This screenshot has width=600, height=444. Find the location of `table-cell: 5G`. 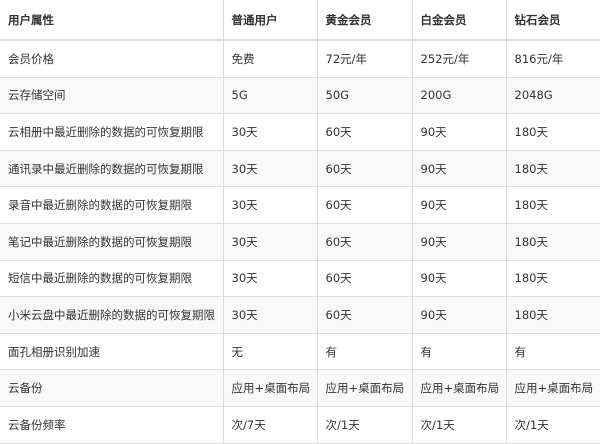

table-cell: 5G is located at coordinates (270, 95).